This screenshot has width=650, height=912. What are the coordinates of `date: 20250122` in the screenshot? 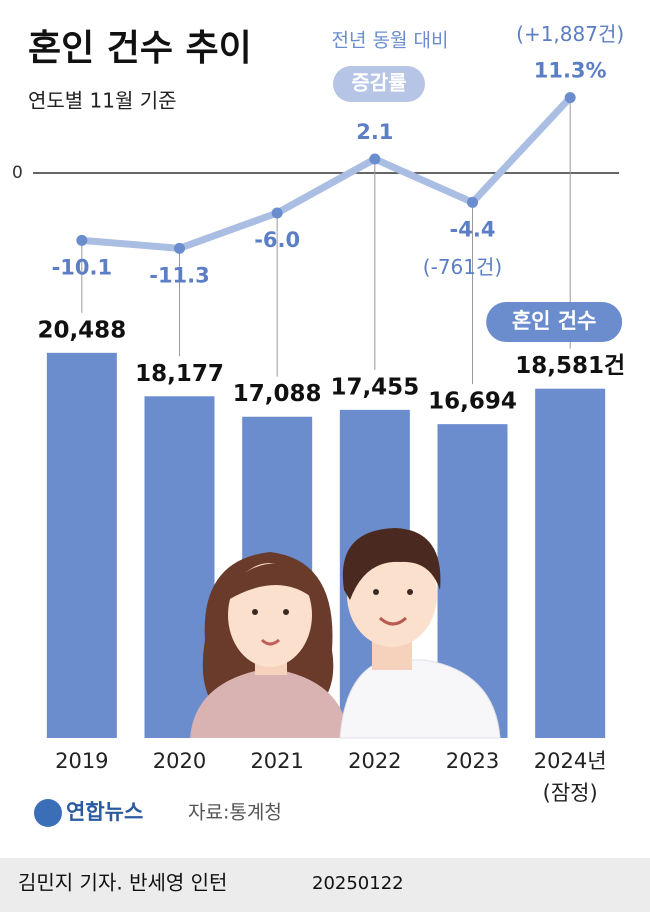 It's located at (358, 883).